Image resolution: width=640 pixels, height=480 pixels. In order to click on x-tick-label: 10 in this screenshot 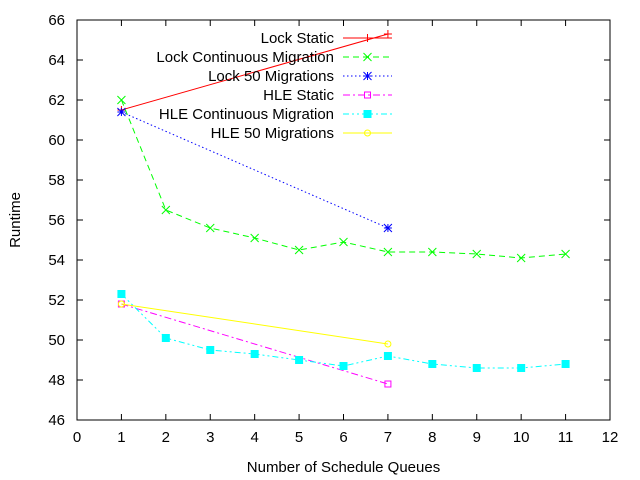, I will do `click(521, 437)`.